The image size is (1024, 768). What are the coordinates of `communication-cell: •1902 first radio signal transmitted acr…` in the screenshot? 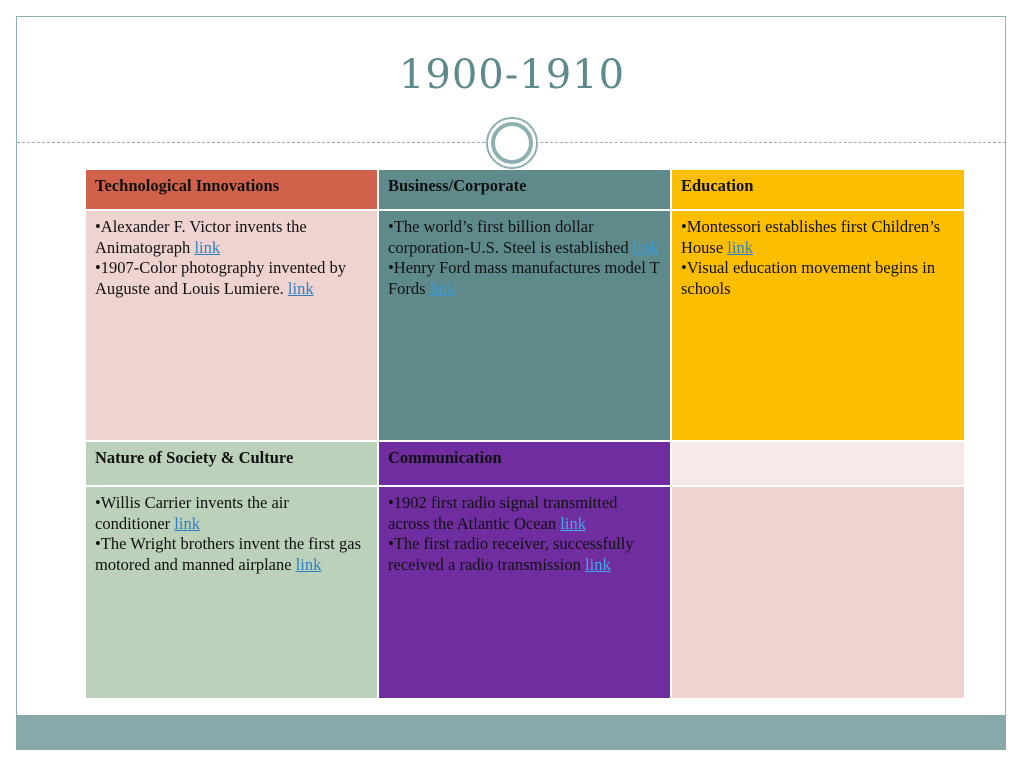 It's located at (524, 592).